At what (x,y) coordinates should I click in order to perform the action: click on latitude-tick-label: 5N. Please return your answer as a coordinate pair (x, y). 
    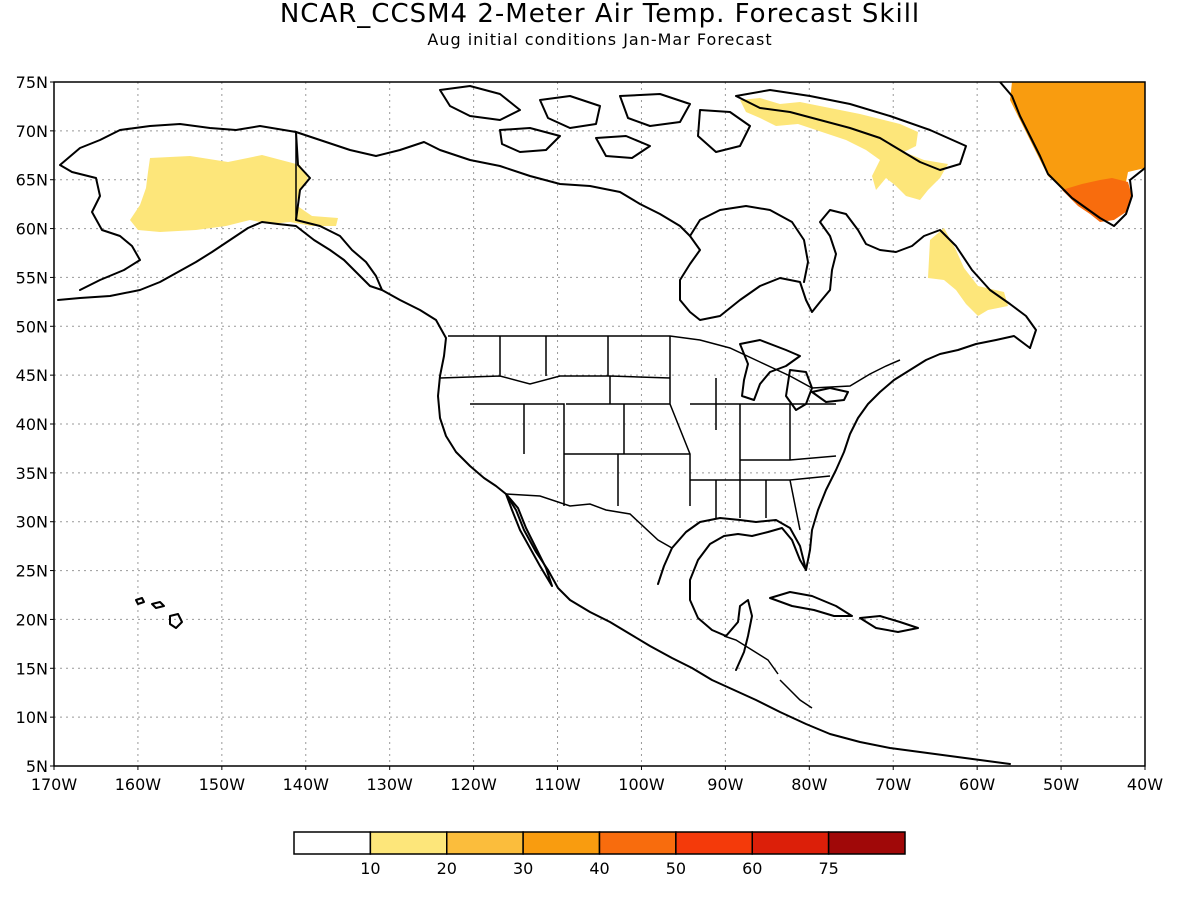
    Looking at the image, I should click on (37, 766).